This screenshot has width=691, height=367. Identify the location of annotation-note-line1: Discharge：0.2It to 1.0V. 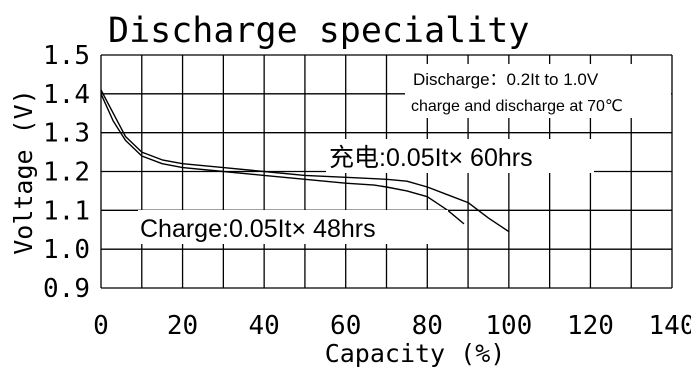
(506, 79).